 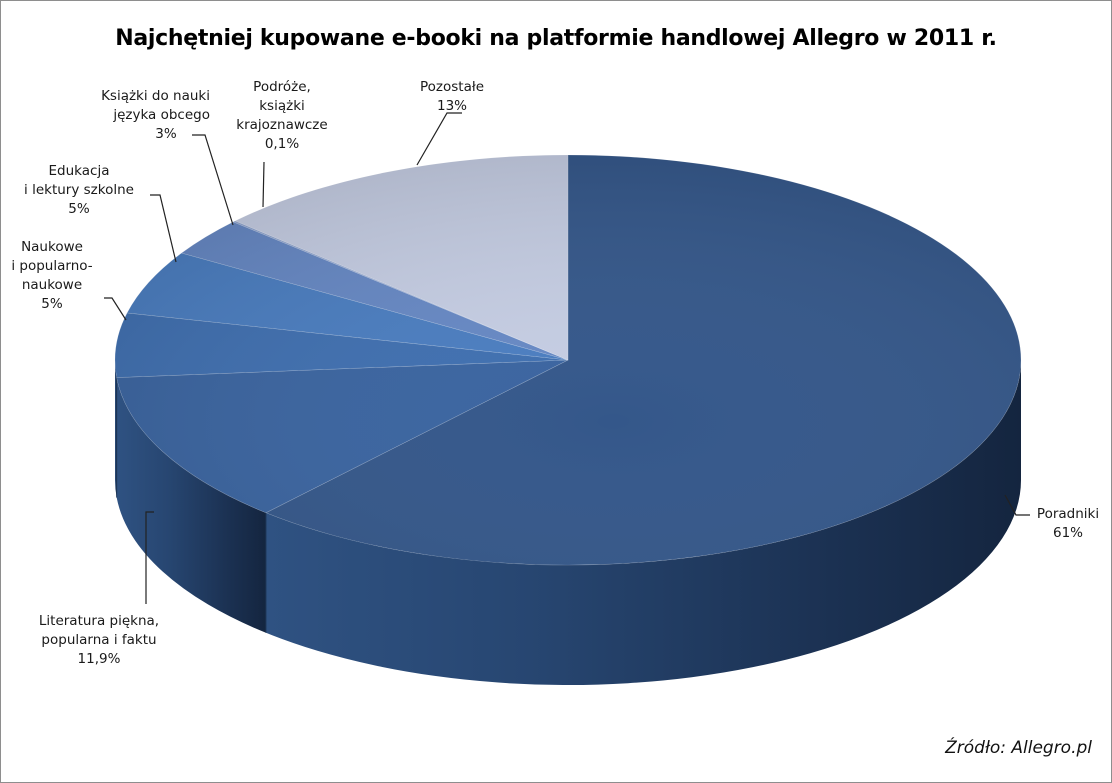 What do you see at coordinates (115, 309) in the screenshot?
I see `leader-line-naukowe` at bounding box center [115, 309].